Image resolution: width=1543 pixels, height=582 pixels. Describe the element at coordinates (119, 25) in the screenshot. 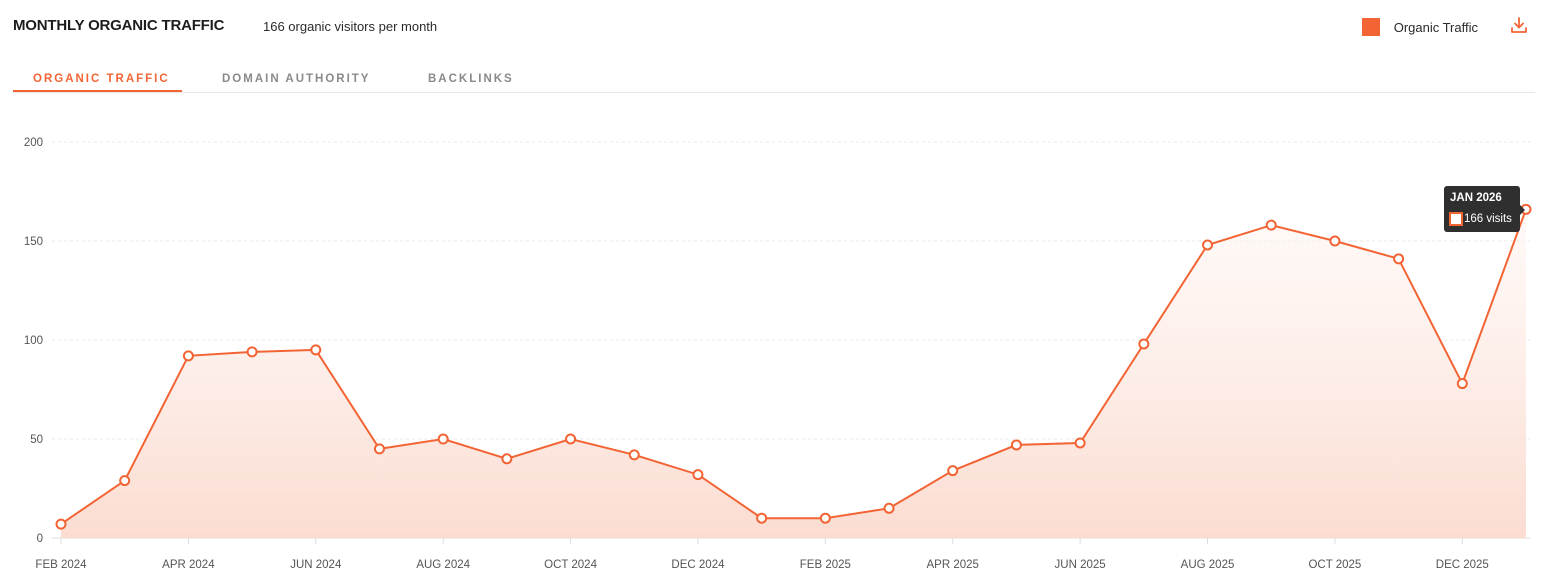

I see `chart-title: MONTHLY ORGANIC TRAFFIC` at that location.